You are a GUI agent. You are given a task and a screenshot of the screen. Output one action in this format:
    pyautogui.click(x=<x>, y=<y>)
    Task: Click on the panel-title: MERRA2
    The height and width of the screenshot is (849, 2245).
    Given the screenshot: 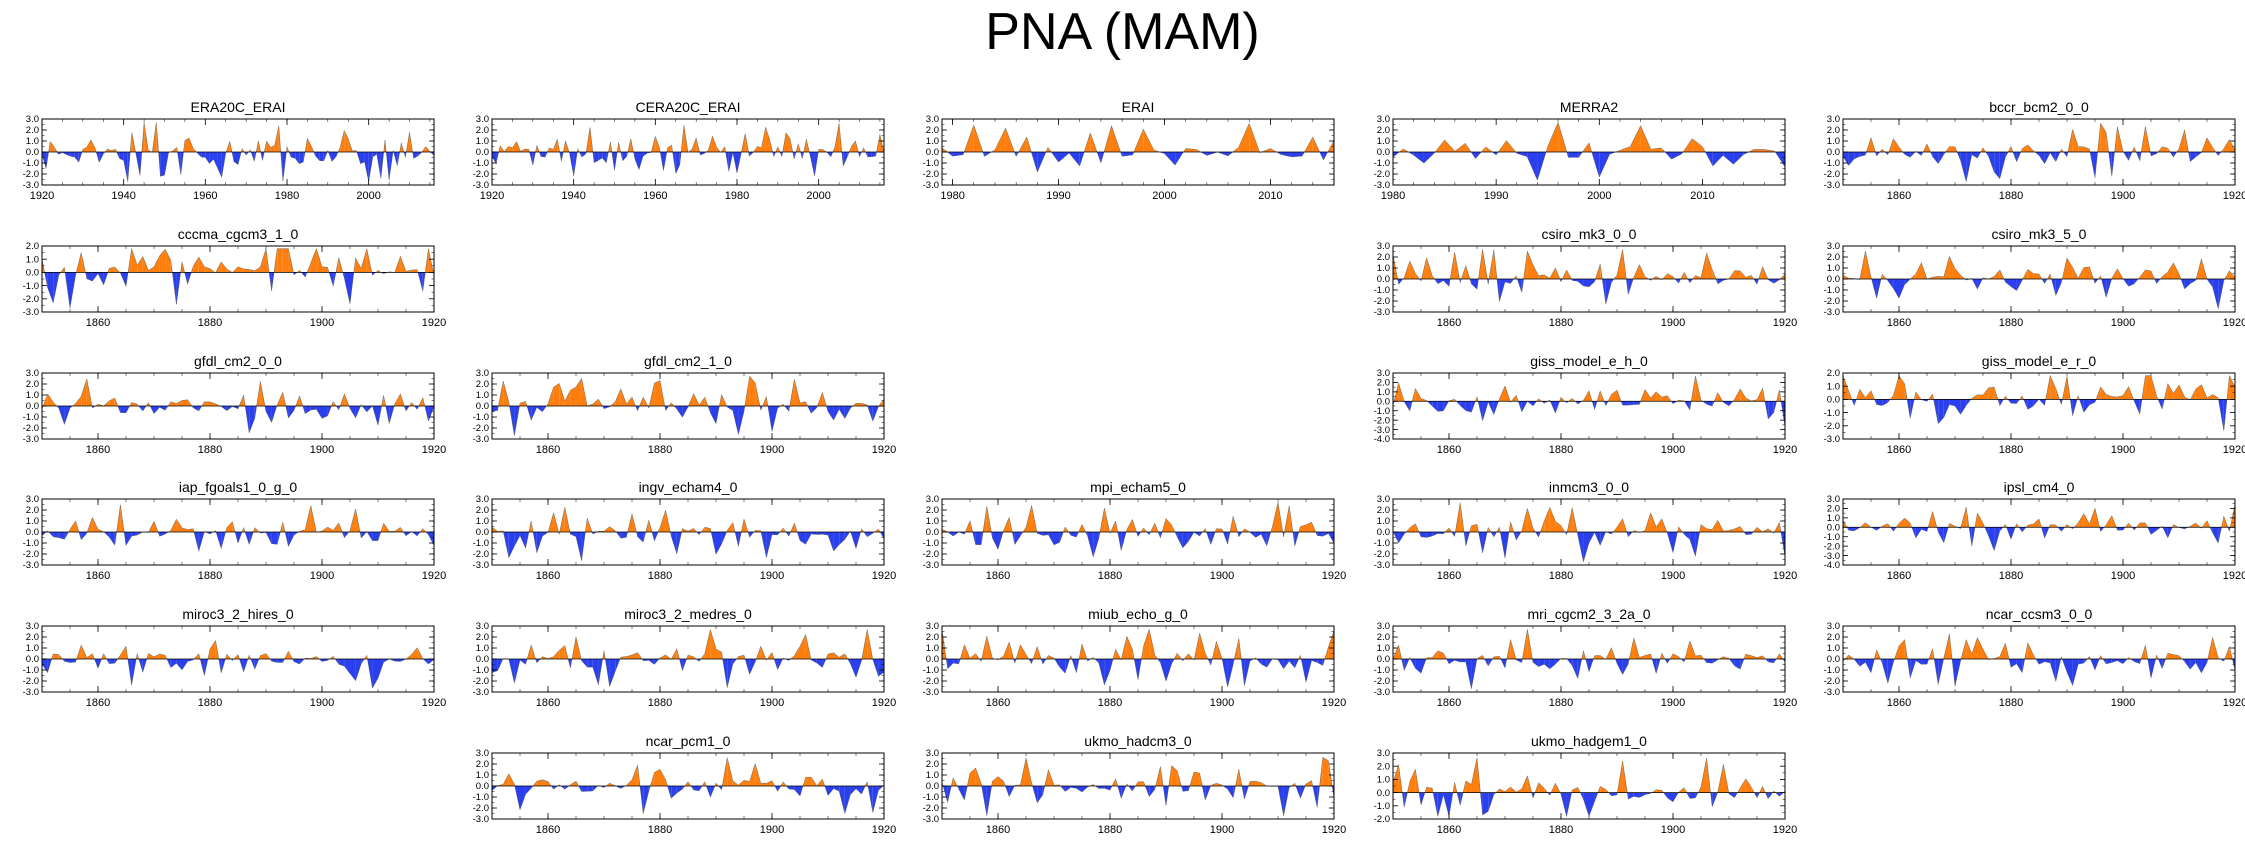 What is the action you would take?
    pyautogui.click(x=1589, y=107)
    